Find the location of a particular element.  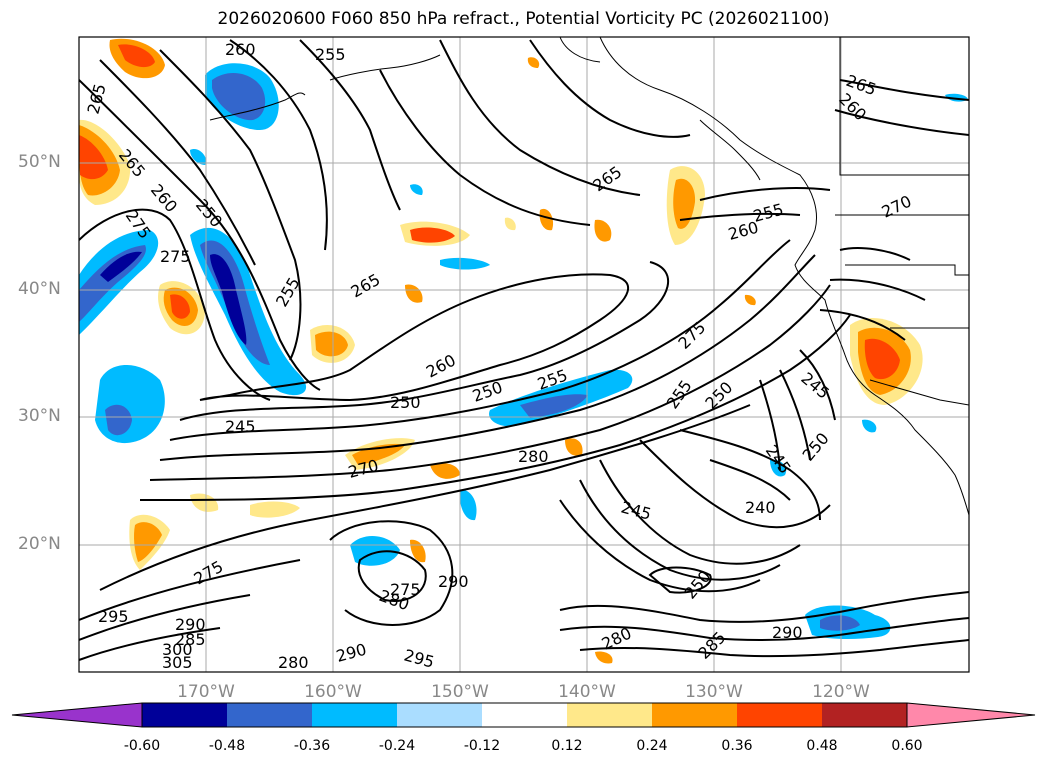

lon-label-150w: 150°W is located at coordinates (460, 692).